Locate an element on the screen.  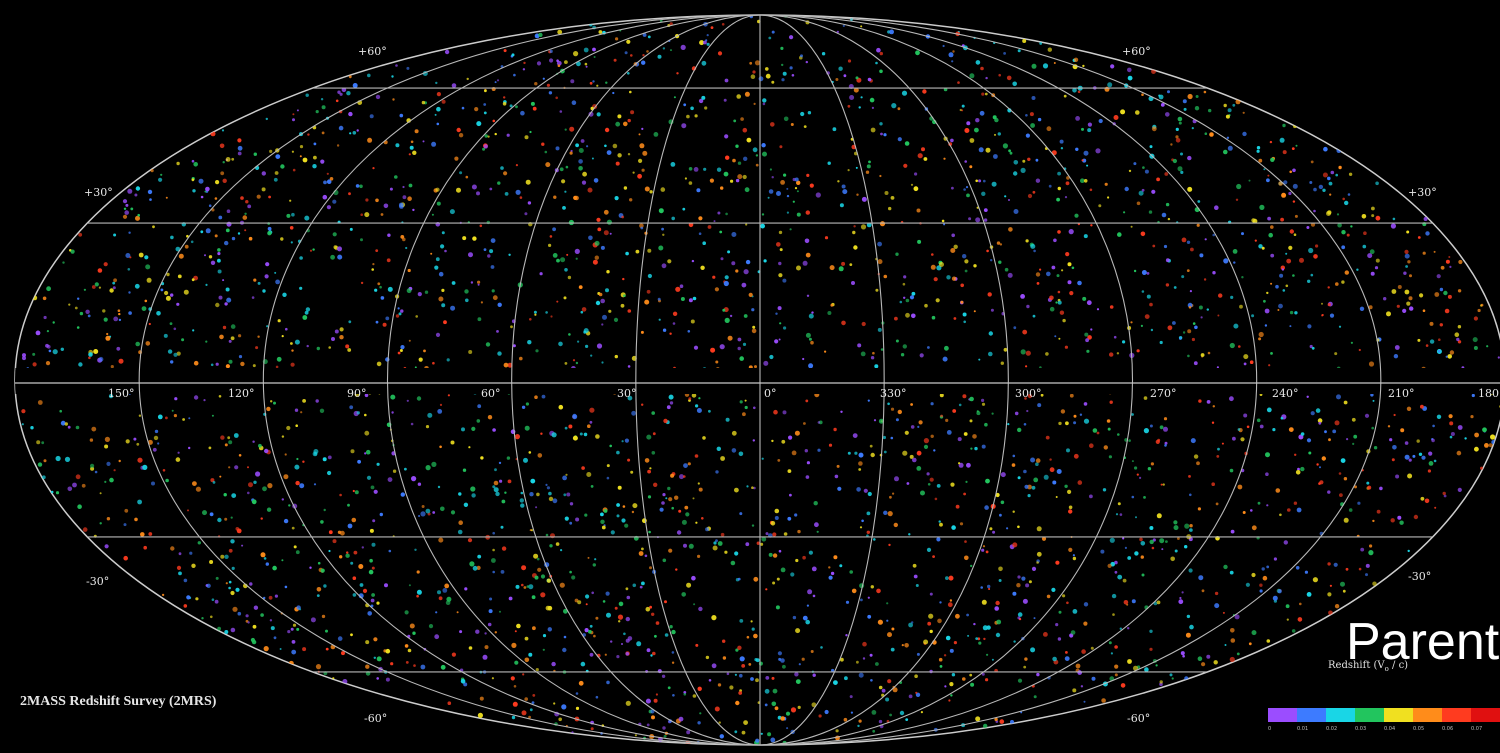
lon-label-240: 240° is located at coordinates (1285, 393).